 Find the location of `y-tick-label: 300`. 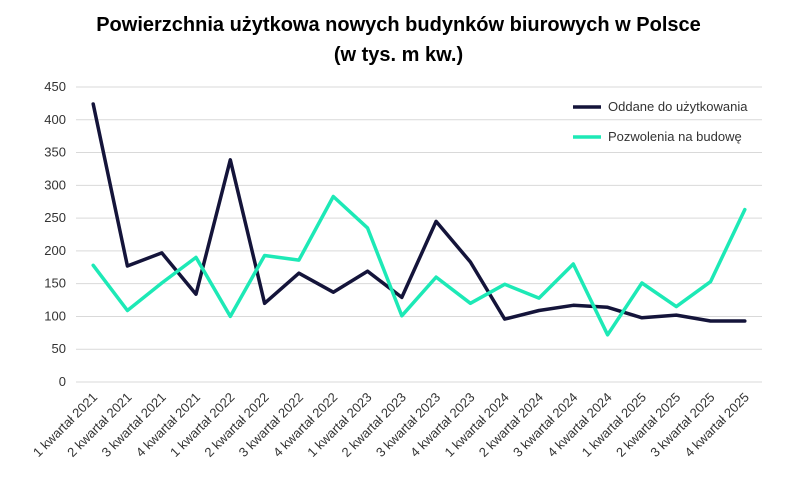

y-tick-label: 300 is located at coordinates (55, 184).